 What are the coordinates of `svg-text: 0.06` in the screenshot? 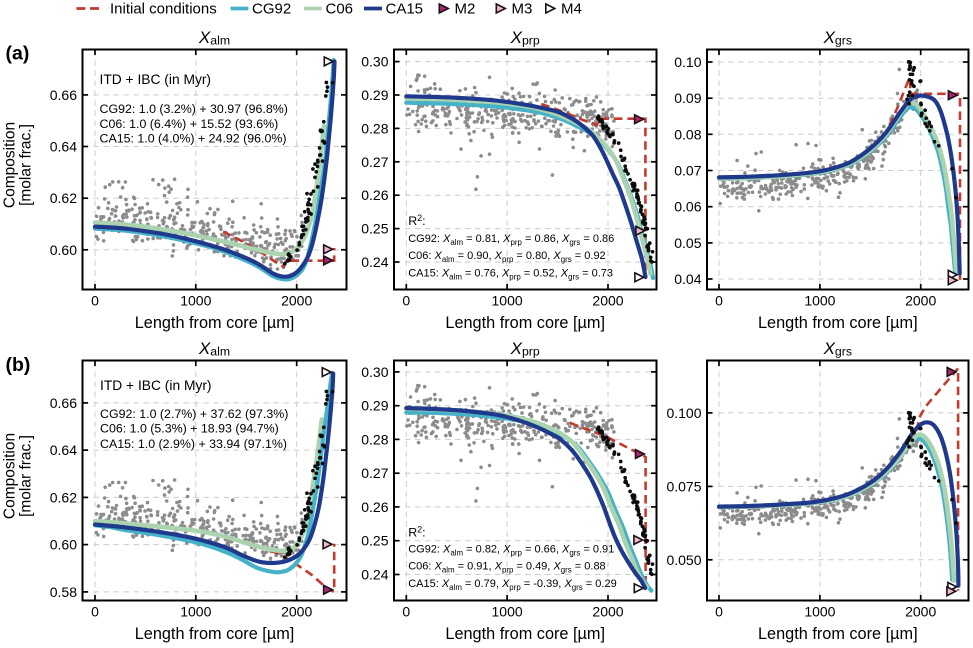 It's located at (687, 207).